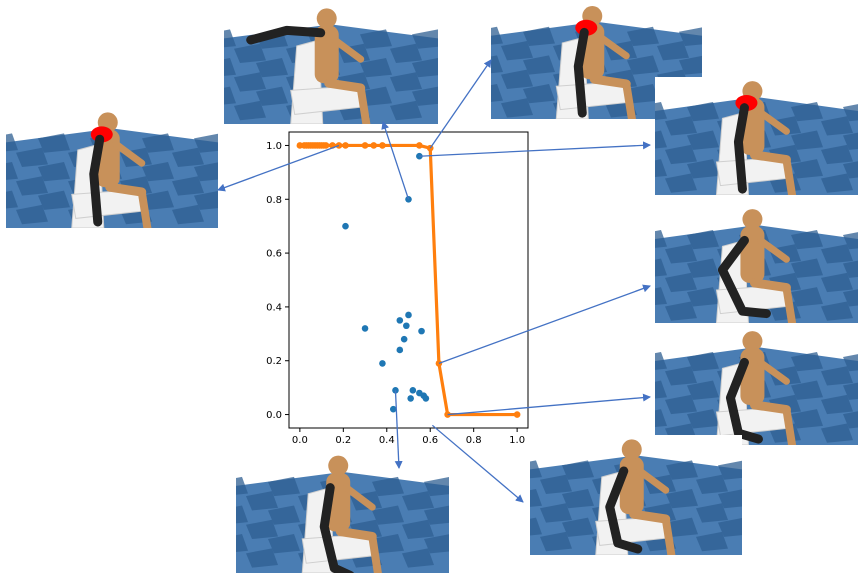 The width and height of the screenshot is (859, 582). I want to click on y-tick-label: 0.2, so click(274, 361).